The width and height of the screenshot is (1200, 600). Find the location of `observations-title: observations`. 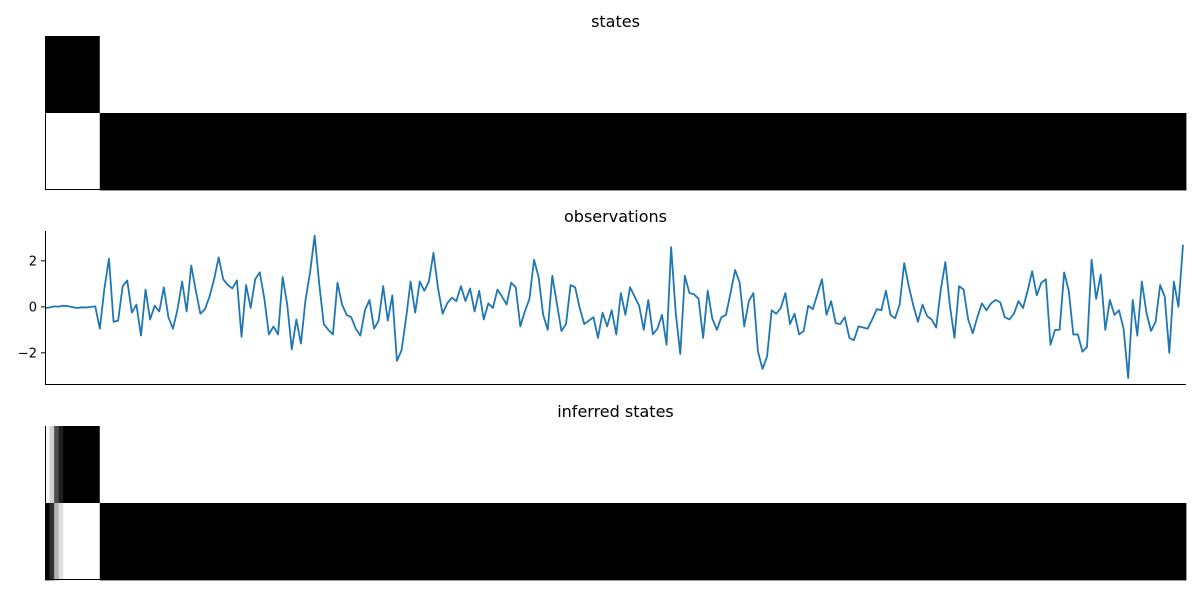

observations-title: observations is located at coordinates (615, 216).